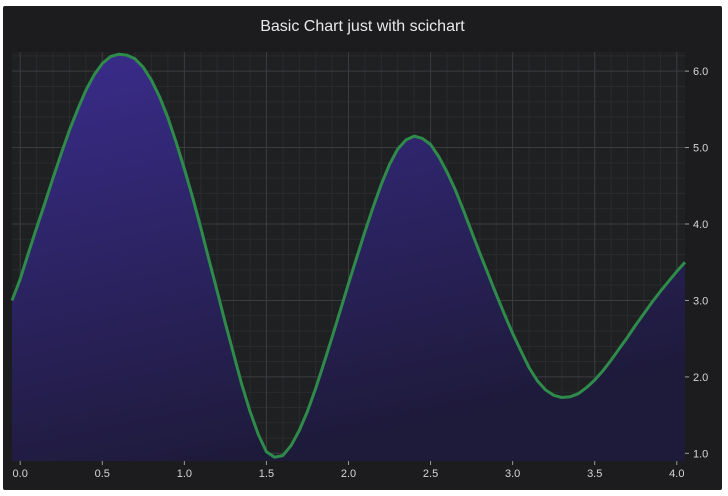 This screenshot has width=728, height=496. I want to click on y-axis: 1.0 2.0 3.0 4.0 5.0 6.0, so click(696, 263).